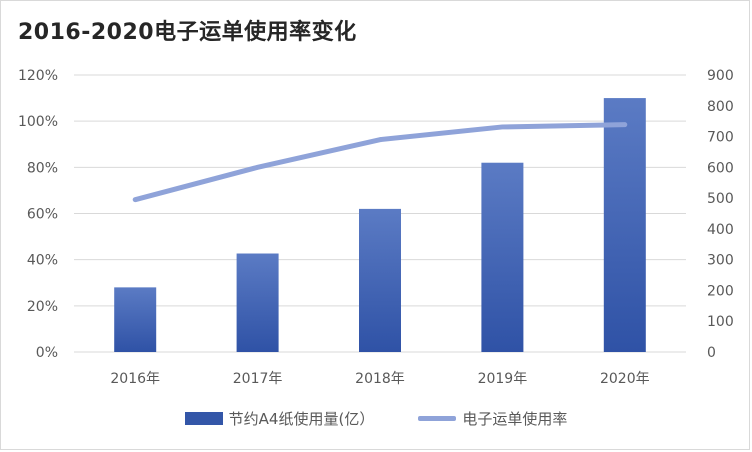 This screenshot has height=452, width=752. Describe the element at coordinates (720, 291) in the screenshot. I see `y-right-tick-label: 200` at that location.